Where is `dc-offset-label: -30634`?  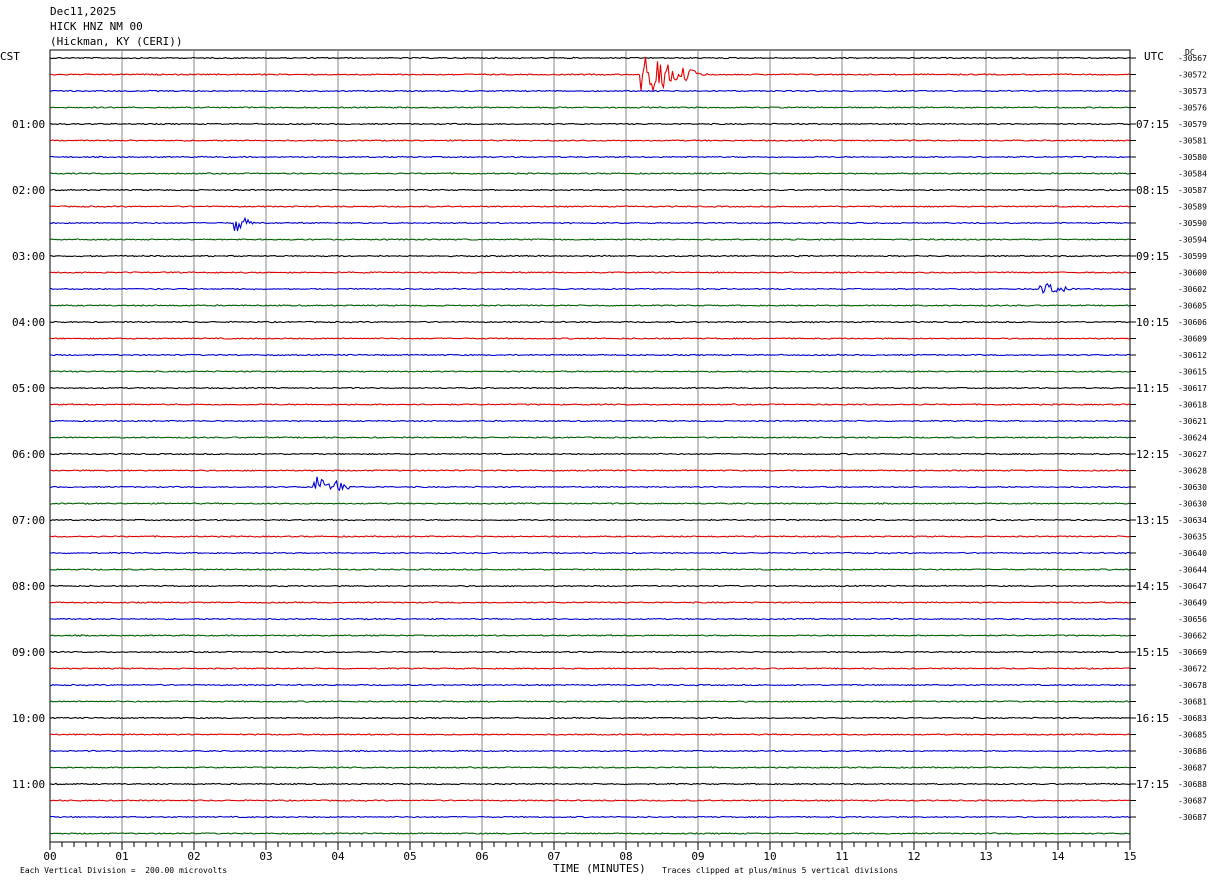 dc-offset-label: -30634 is located at coordinates (1192, 520).